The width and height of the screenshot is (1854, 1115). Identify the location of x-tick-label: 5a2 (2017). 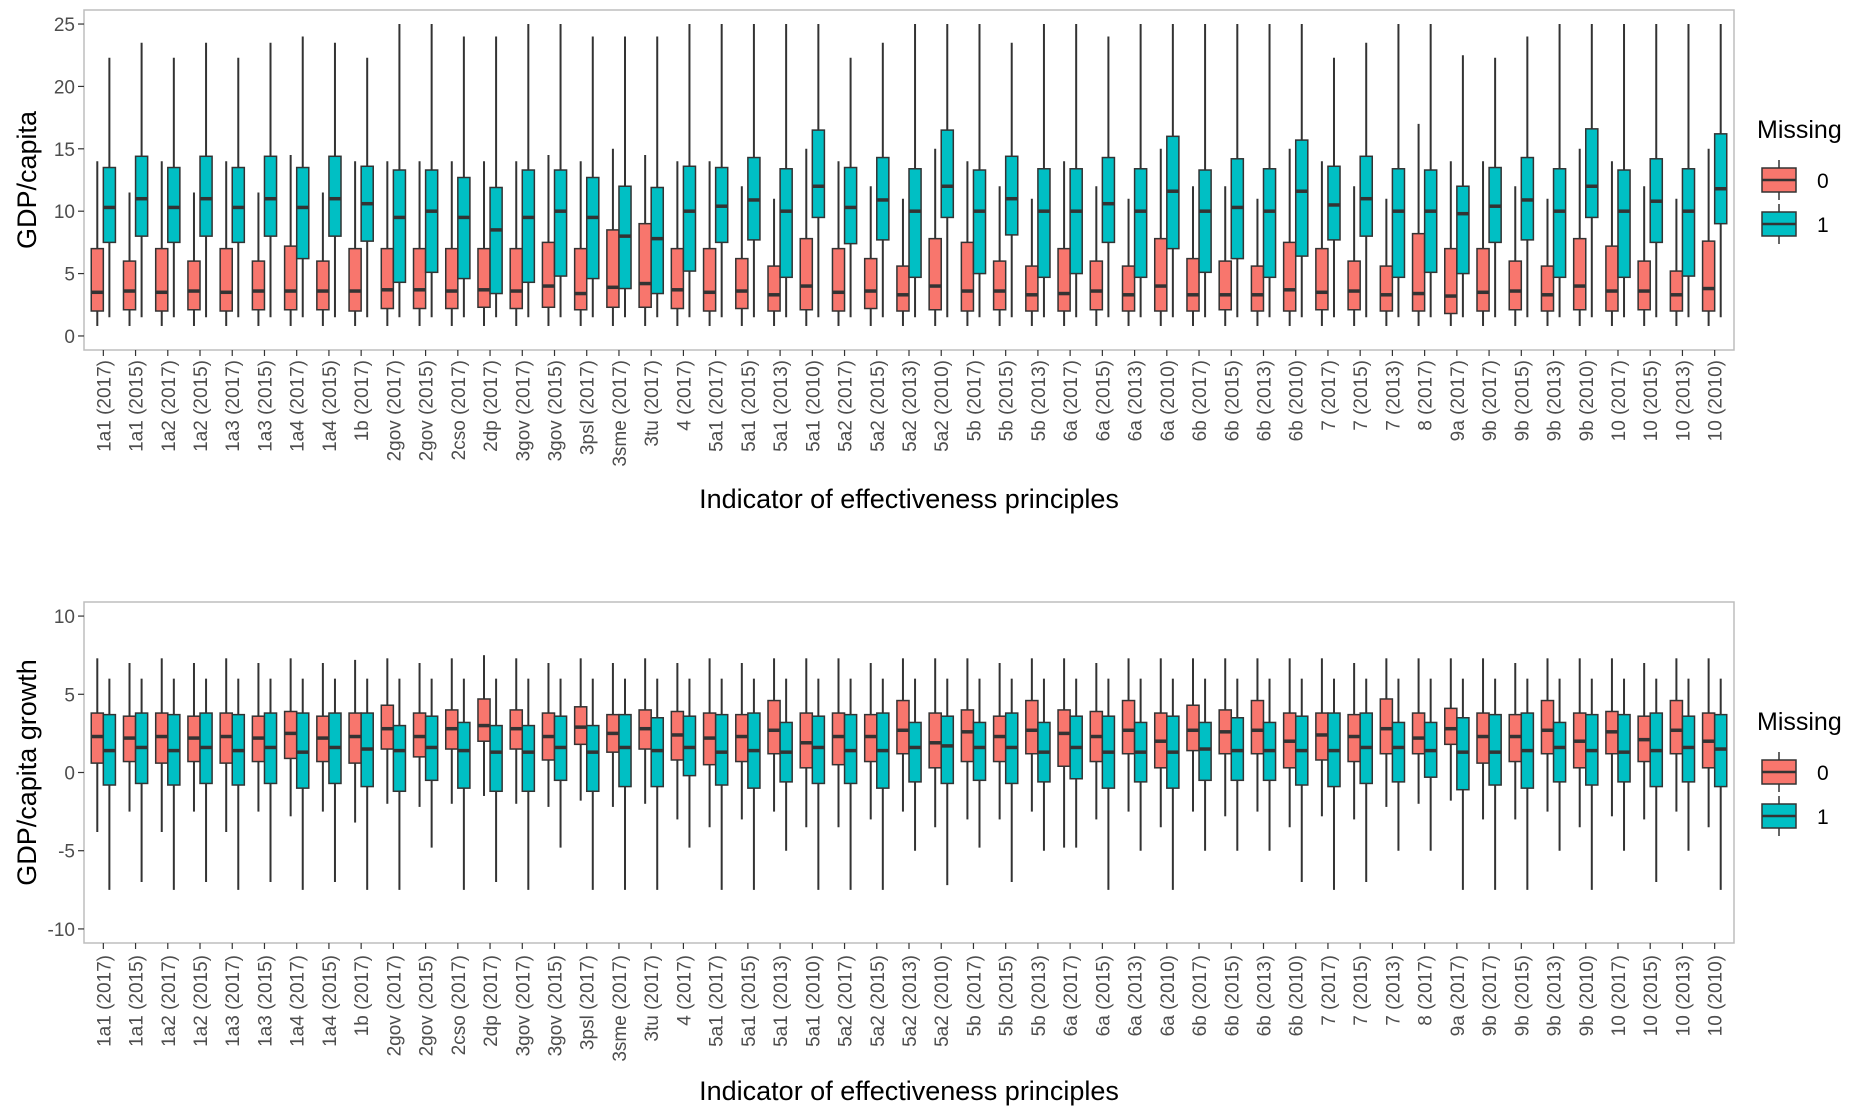
(846, 1001).